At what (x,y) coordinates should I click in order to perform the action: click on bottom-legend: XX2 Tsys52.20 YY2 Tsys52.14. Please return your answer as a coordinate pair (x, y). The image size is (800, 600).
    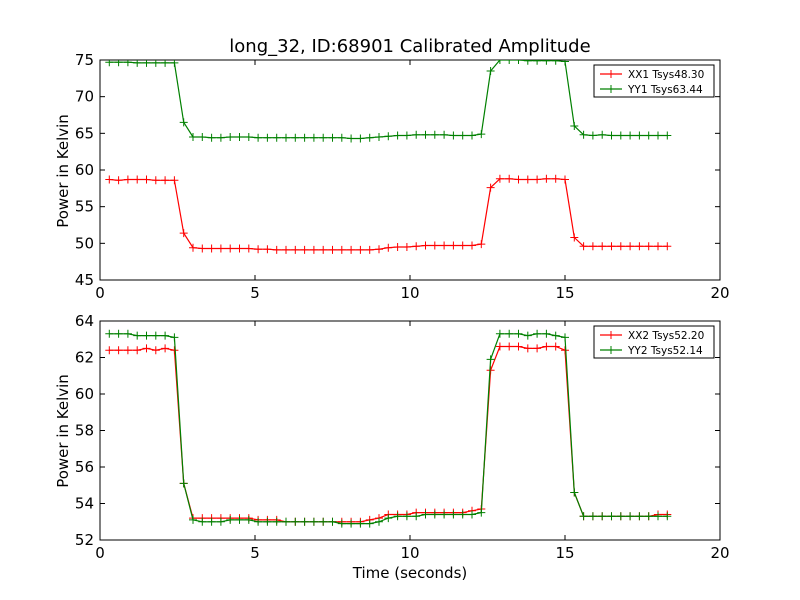
    Looking at the image, I should click on (654, 342).